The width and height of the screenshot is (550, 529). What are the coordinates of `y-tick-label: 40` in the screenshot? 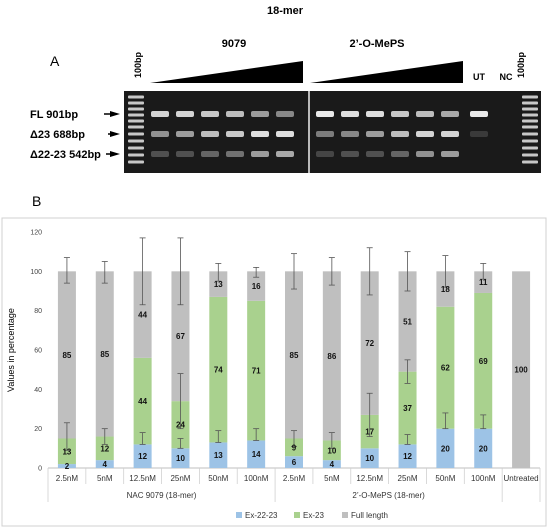 It's located at (38, 390).